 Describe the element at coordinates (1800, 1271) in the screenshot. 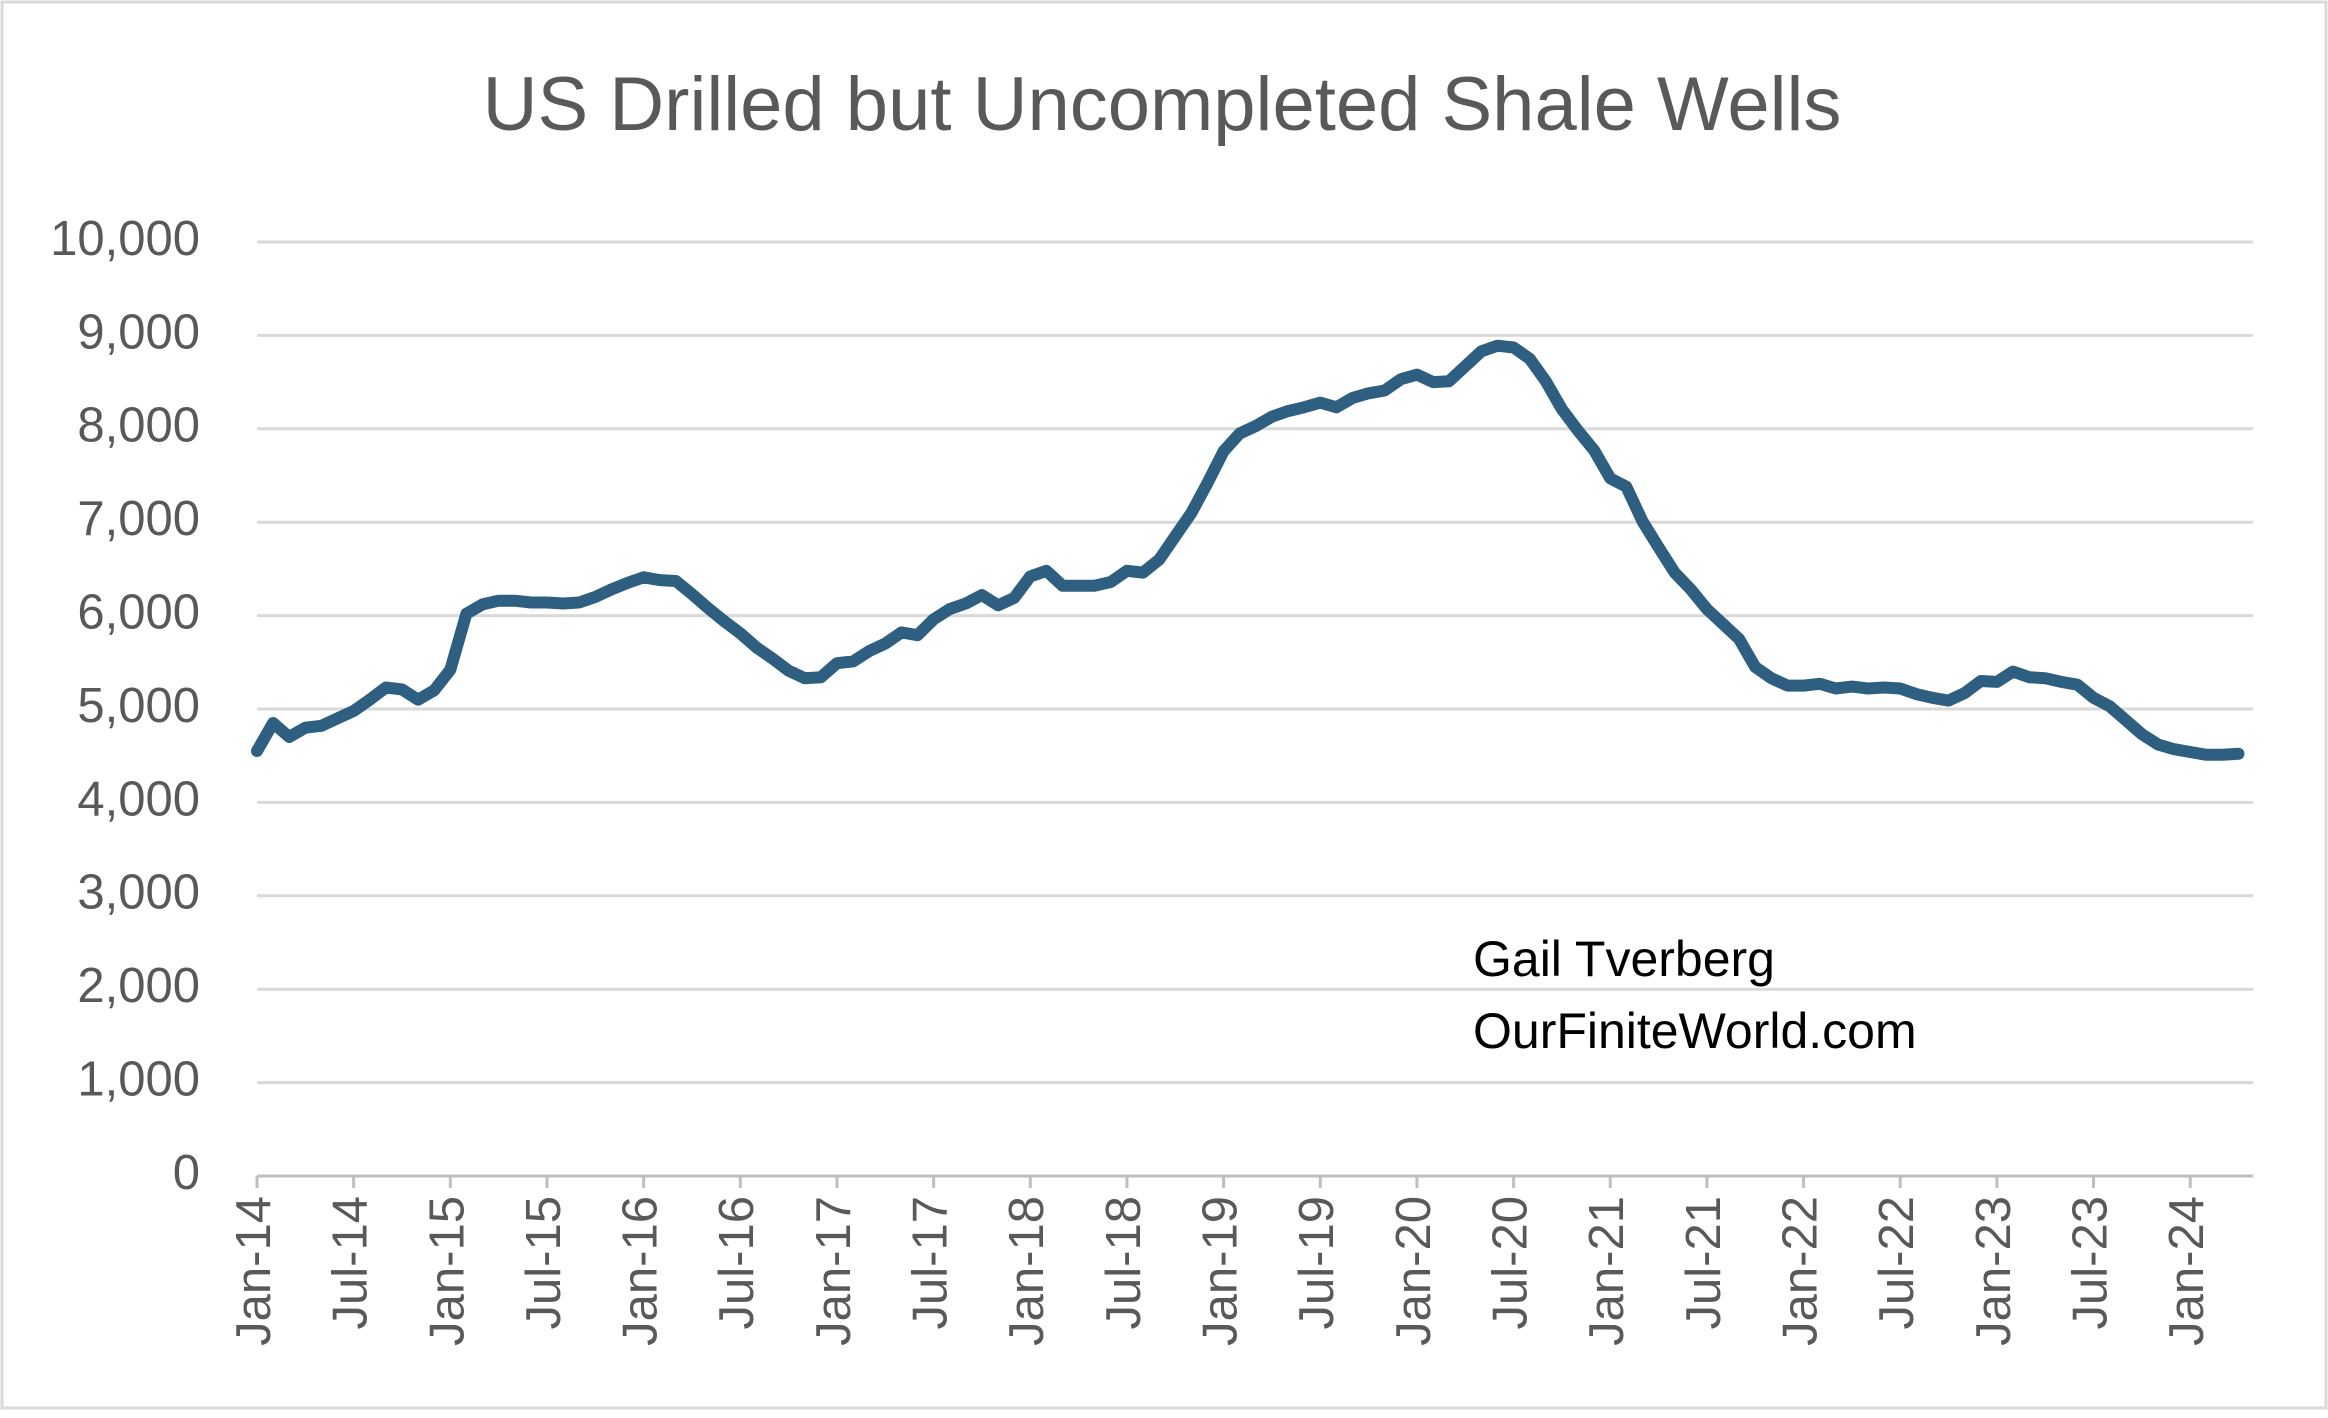

I see `x-tick-label: Jan-22` at that location.